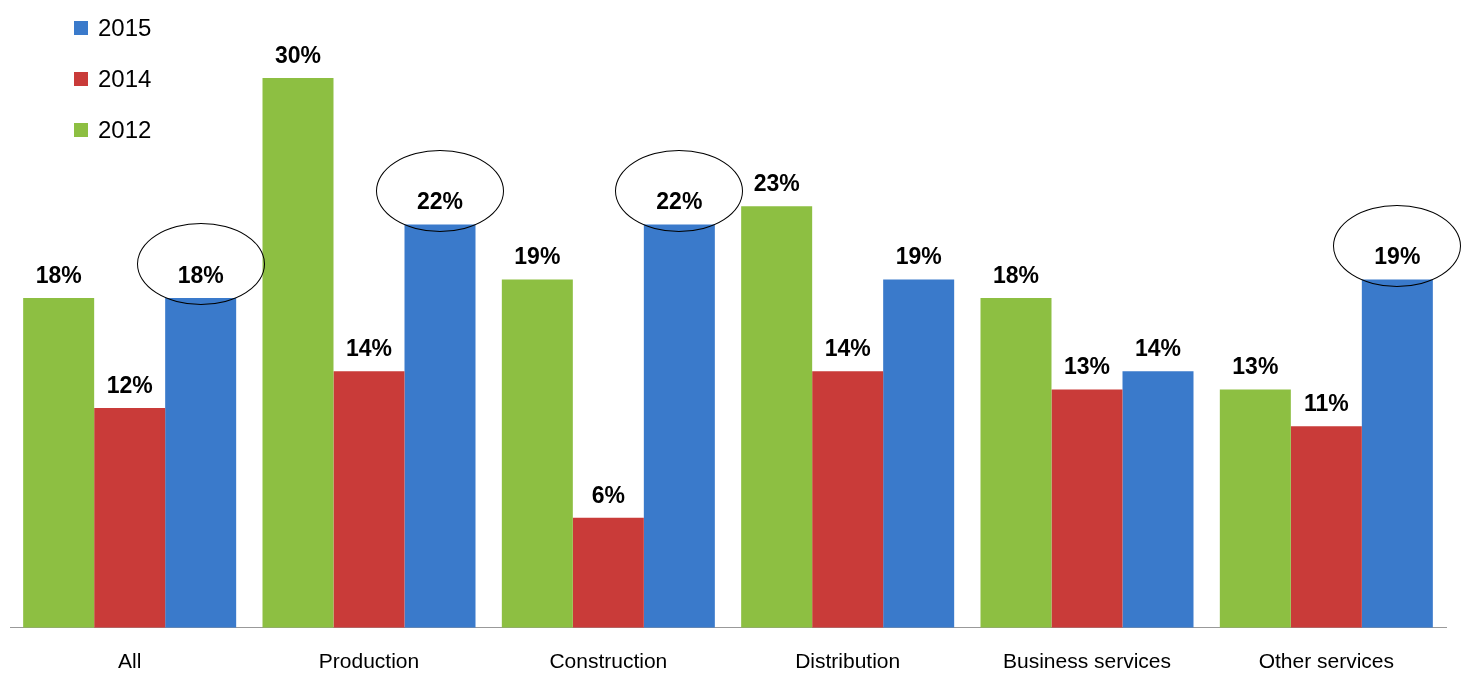 This screenshot has height=697, width=1476. Describe the element at coordinates (129, 384) in the screenshot. I see `data-label: 12%` at that location.